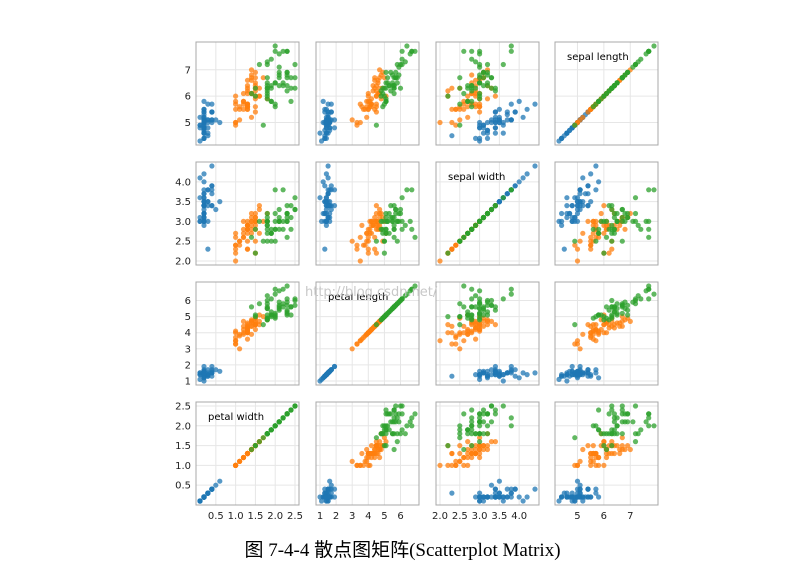 The width and height of the screenshot is (805, 565). What do you see at coordinates (480, 516) in the screenshot?
I see `x-tick-label: 3.0` at bounding box center [480, 516].